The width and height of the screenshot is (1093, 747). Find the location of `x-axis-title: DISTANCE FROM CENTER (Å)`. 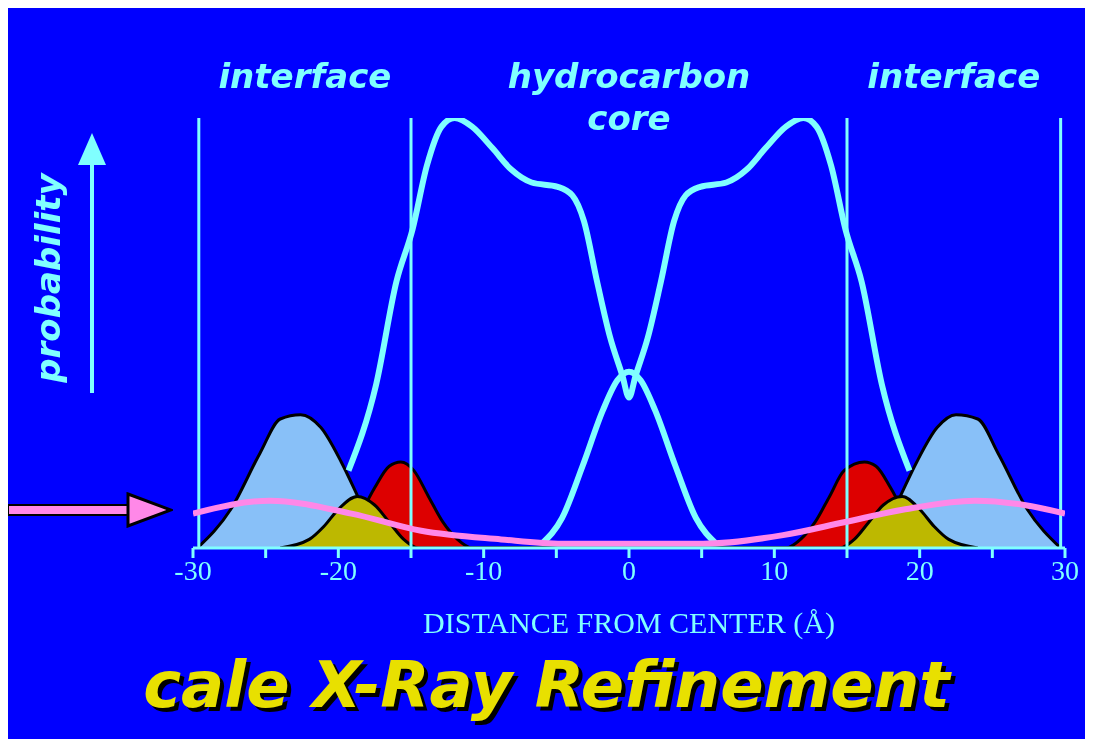

x-axis-title: DISTANCE FROM CENTER (Å) is located at coordinates (629, 623).